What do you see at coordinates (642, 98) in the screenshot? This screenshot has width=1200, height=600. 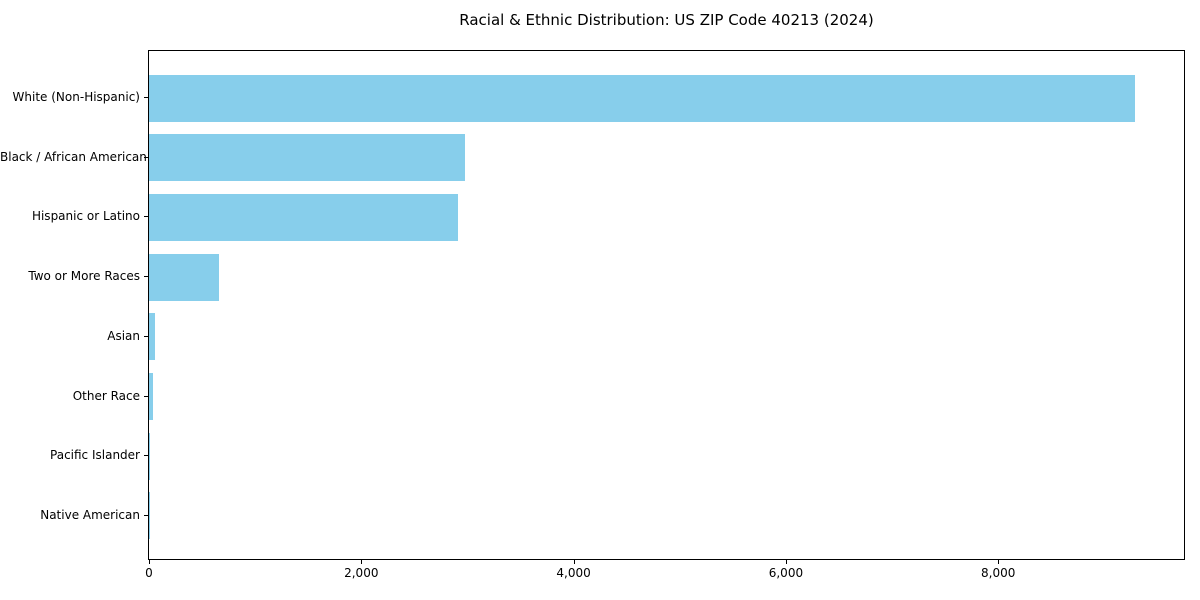 I see `bar-white-non-hispanic` at bounding box center [642, 98].